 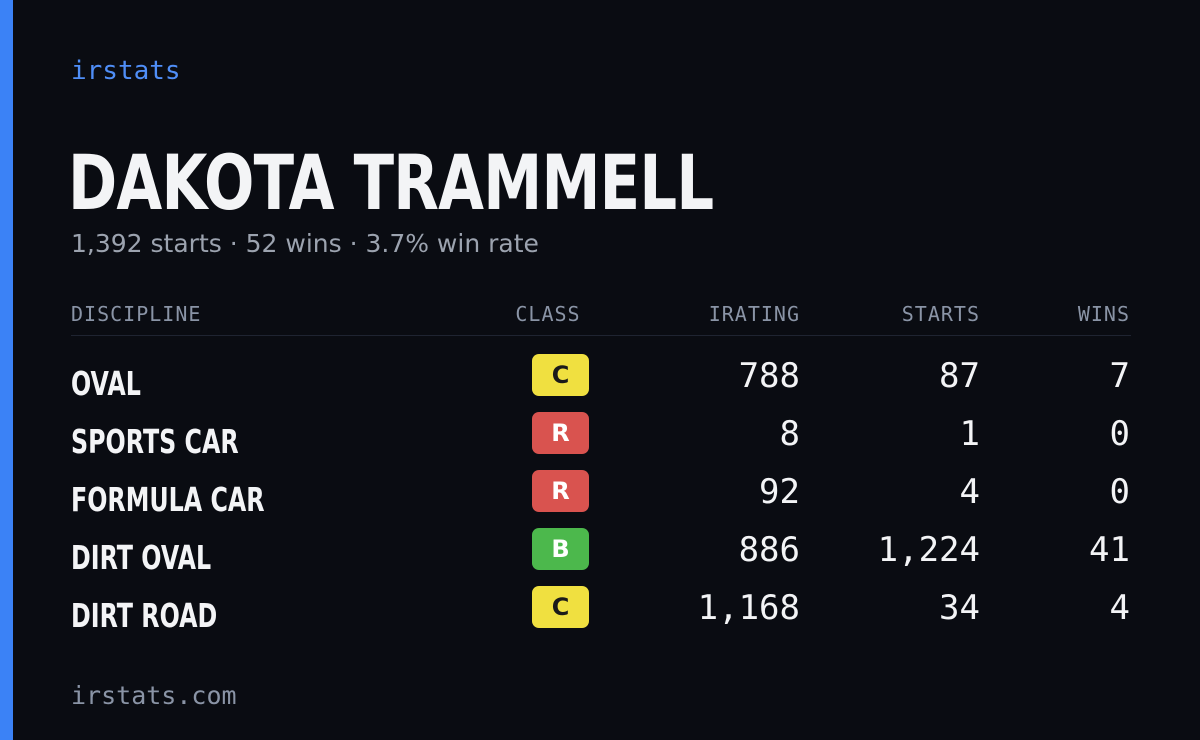 I want to click on irating-value: 8, so click(x=789, y=434).